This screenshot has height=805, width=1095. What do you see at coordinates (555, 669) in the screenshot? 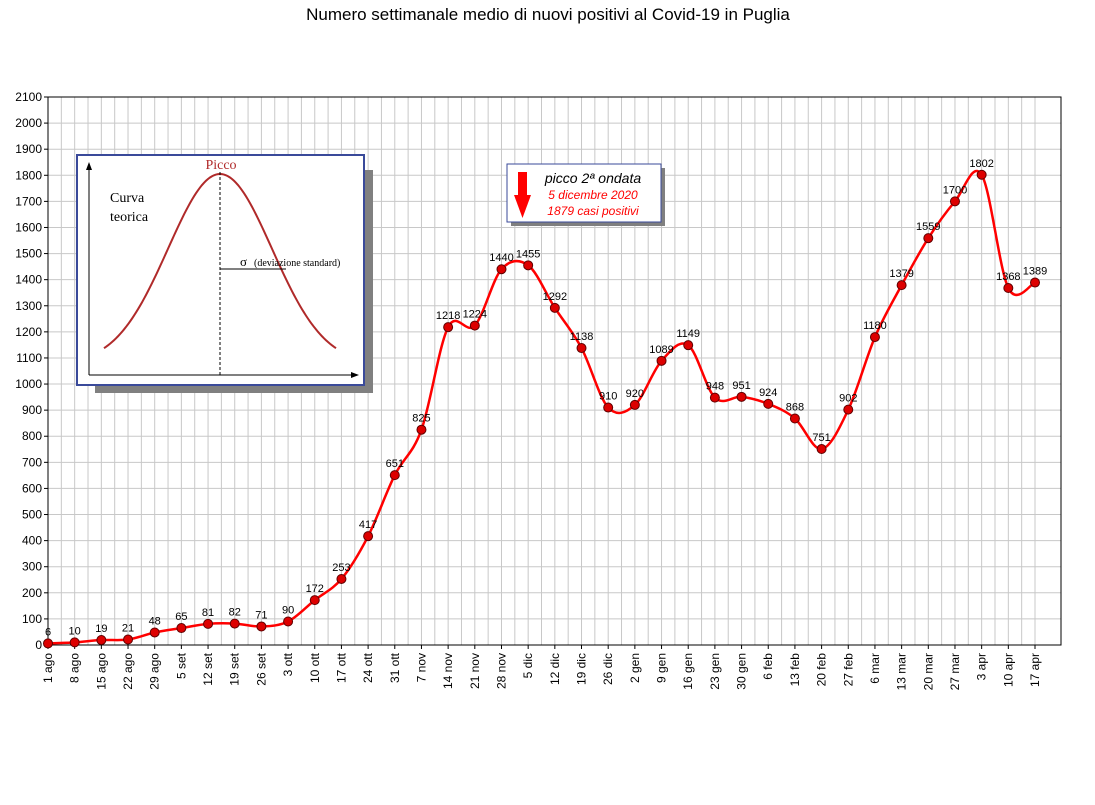
I see `x-tick-label: 12 dic` at bounding box center [555, 669].